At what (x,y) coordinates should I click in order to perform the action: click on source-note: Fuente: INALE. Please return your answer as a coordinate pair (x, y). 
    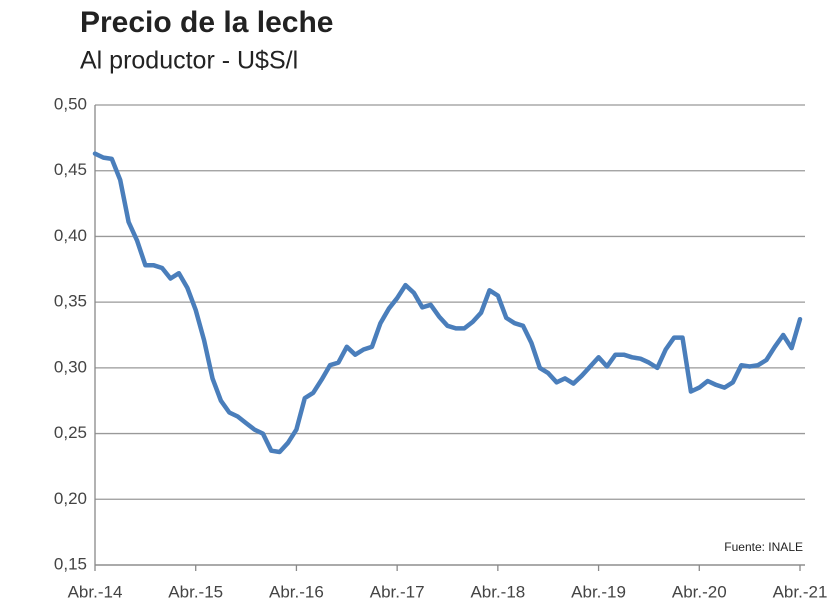
    Looking at the image, I should click on (763, 547).